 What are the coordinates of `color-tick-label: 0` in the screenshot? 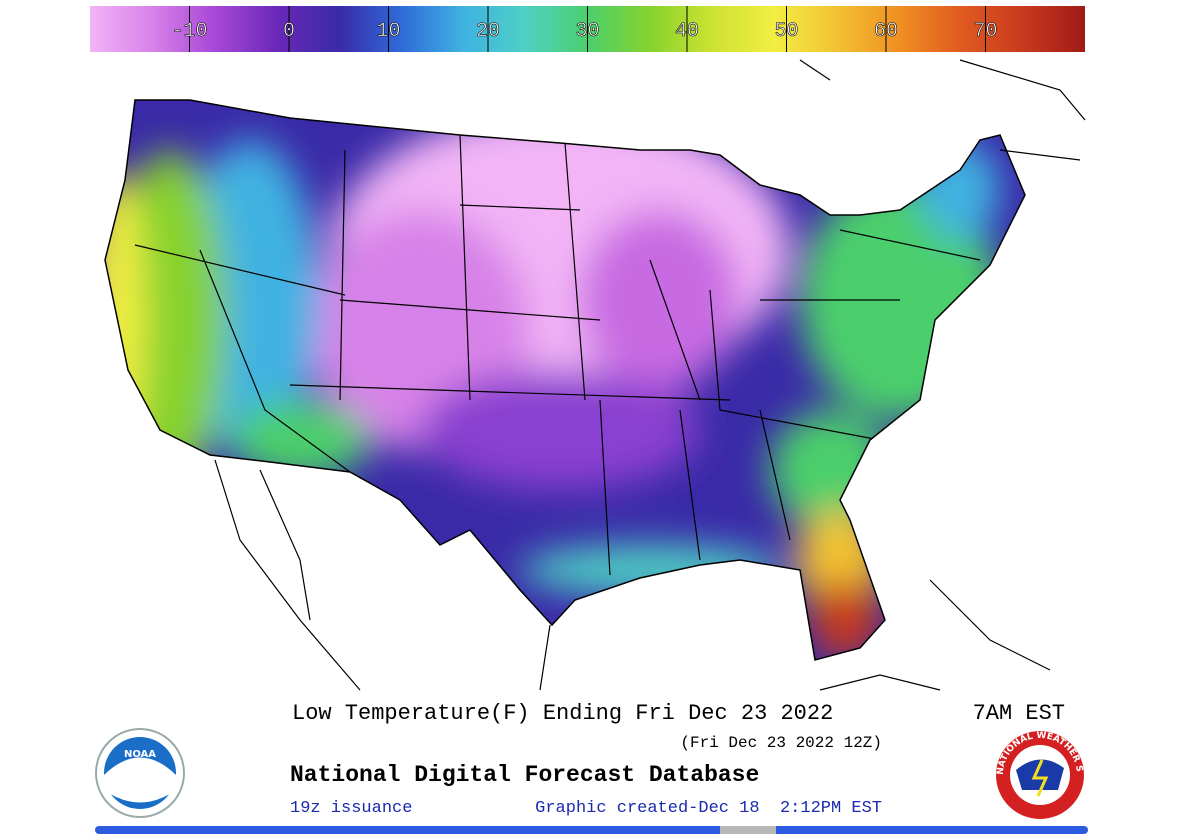 It's located at (289, 31).